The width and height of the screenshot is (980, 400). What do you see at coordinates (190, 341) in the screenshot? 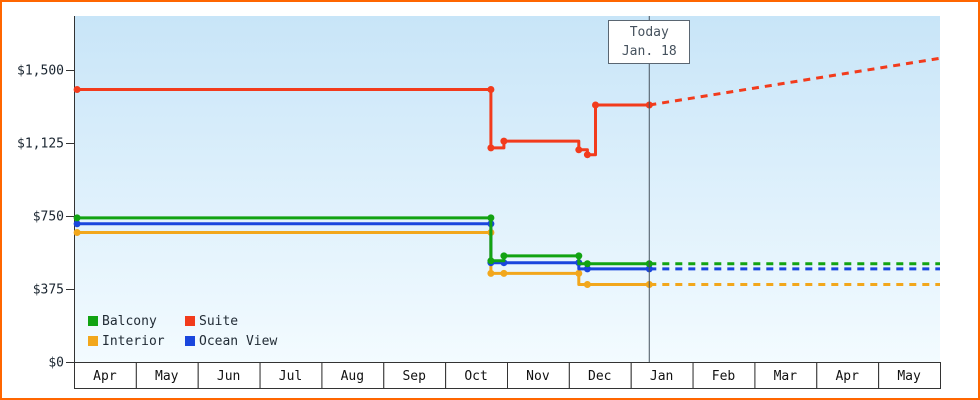
I see `legend-swatch-ocean-view` at bounding box center [190, 341].